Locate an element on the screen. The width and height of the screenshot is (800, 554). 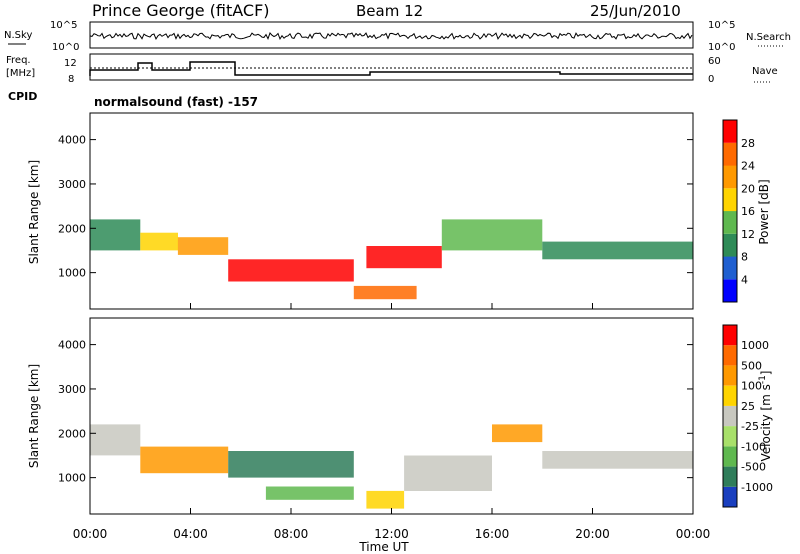
nsky-panel: N.Sky 10^5 10^0 10^5 10^0 N.Search is located at coordinates (397, 36).